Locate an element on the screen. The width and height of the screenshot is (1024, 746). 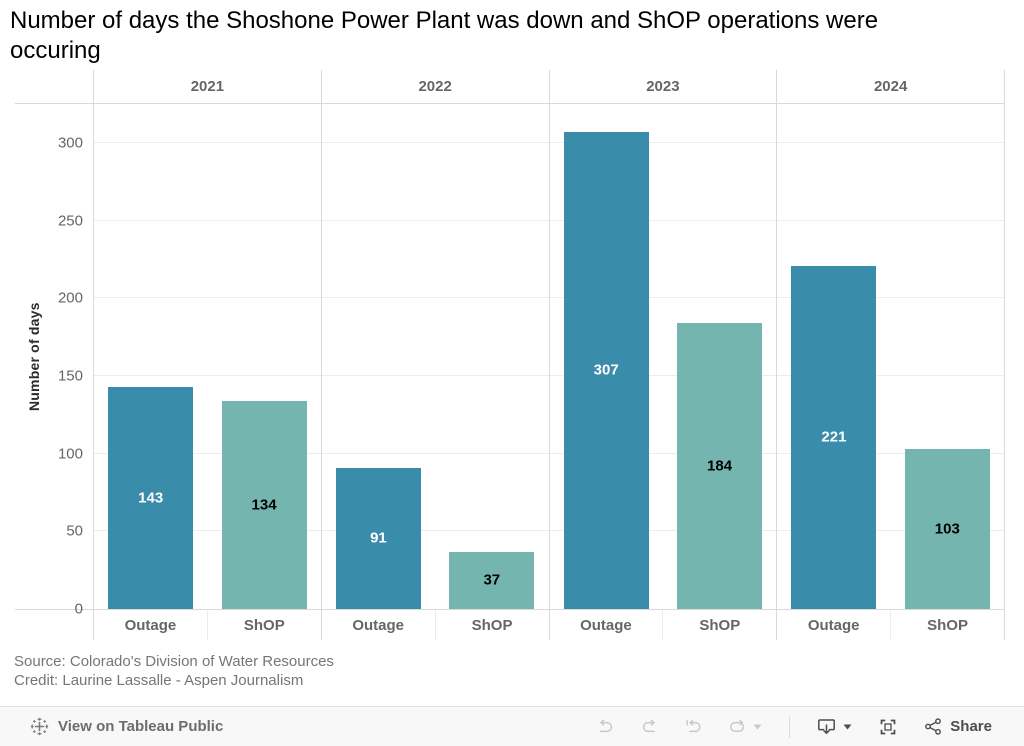
bar-2022-outage: 91 is located at coordinates (378, 538).